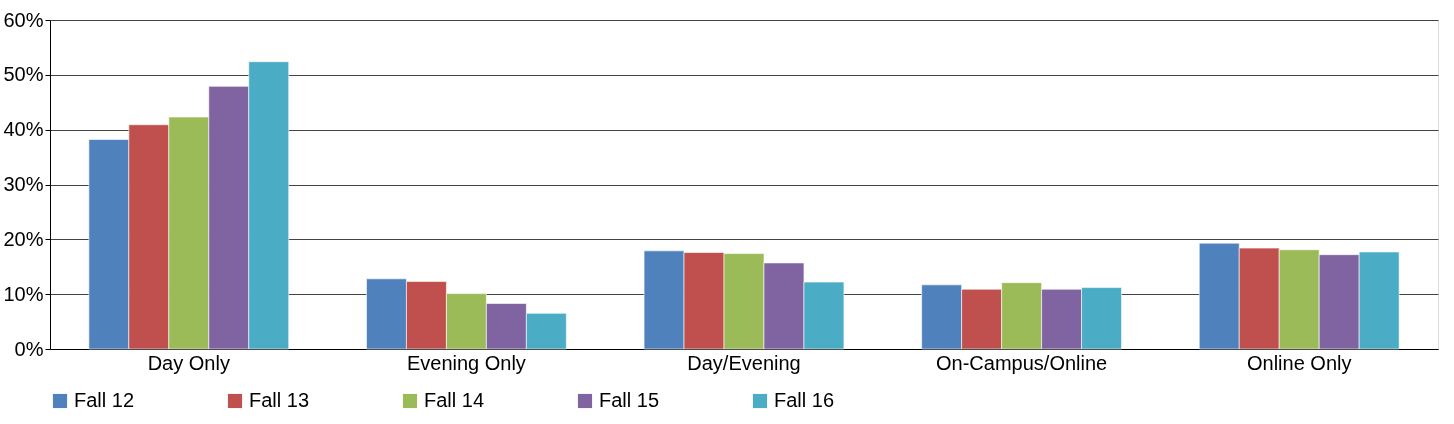  What do you see at coordinates (466, 362) in the screenshot?
I see `x-tick-label: Evening Only` at bounding box center [466, 362].